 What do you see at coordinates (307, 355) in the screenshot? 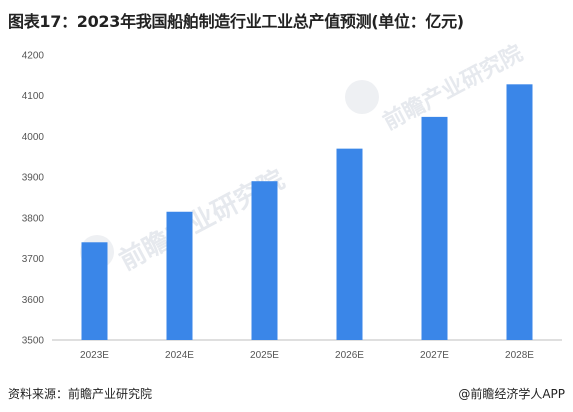
I see `x-axis: 2023E 2024E 2025E 2026E 2027E 2028E` at bounding box center [307, 355].